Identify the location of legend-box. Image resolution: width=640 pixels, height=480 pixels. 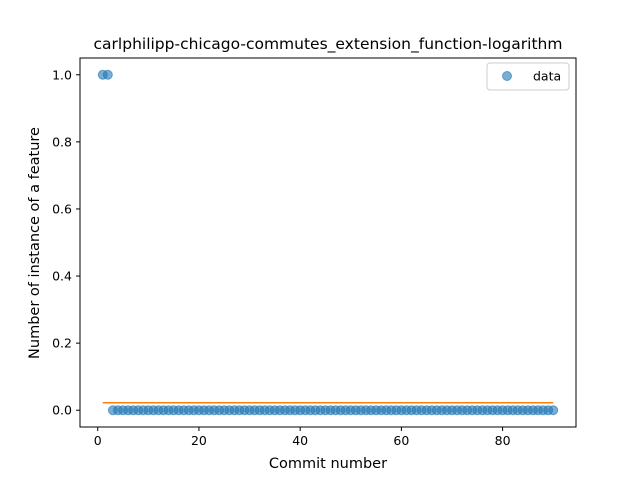
(528, 76).